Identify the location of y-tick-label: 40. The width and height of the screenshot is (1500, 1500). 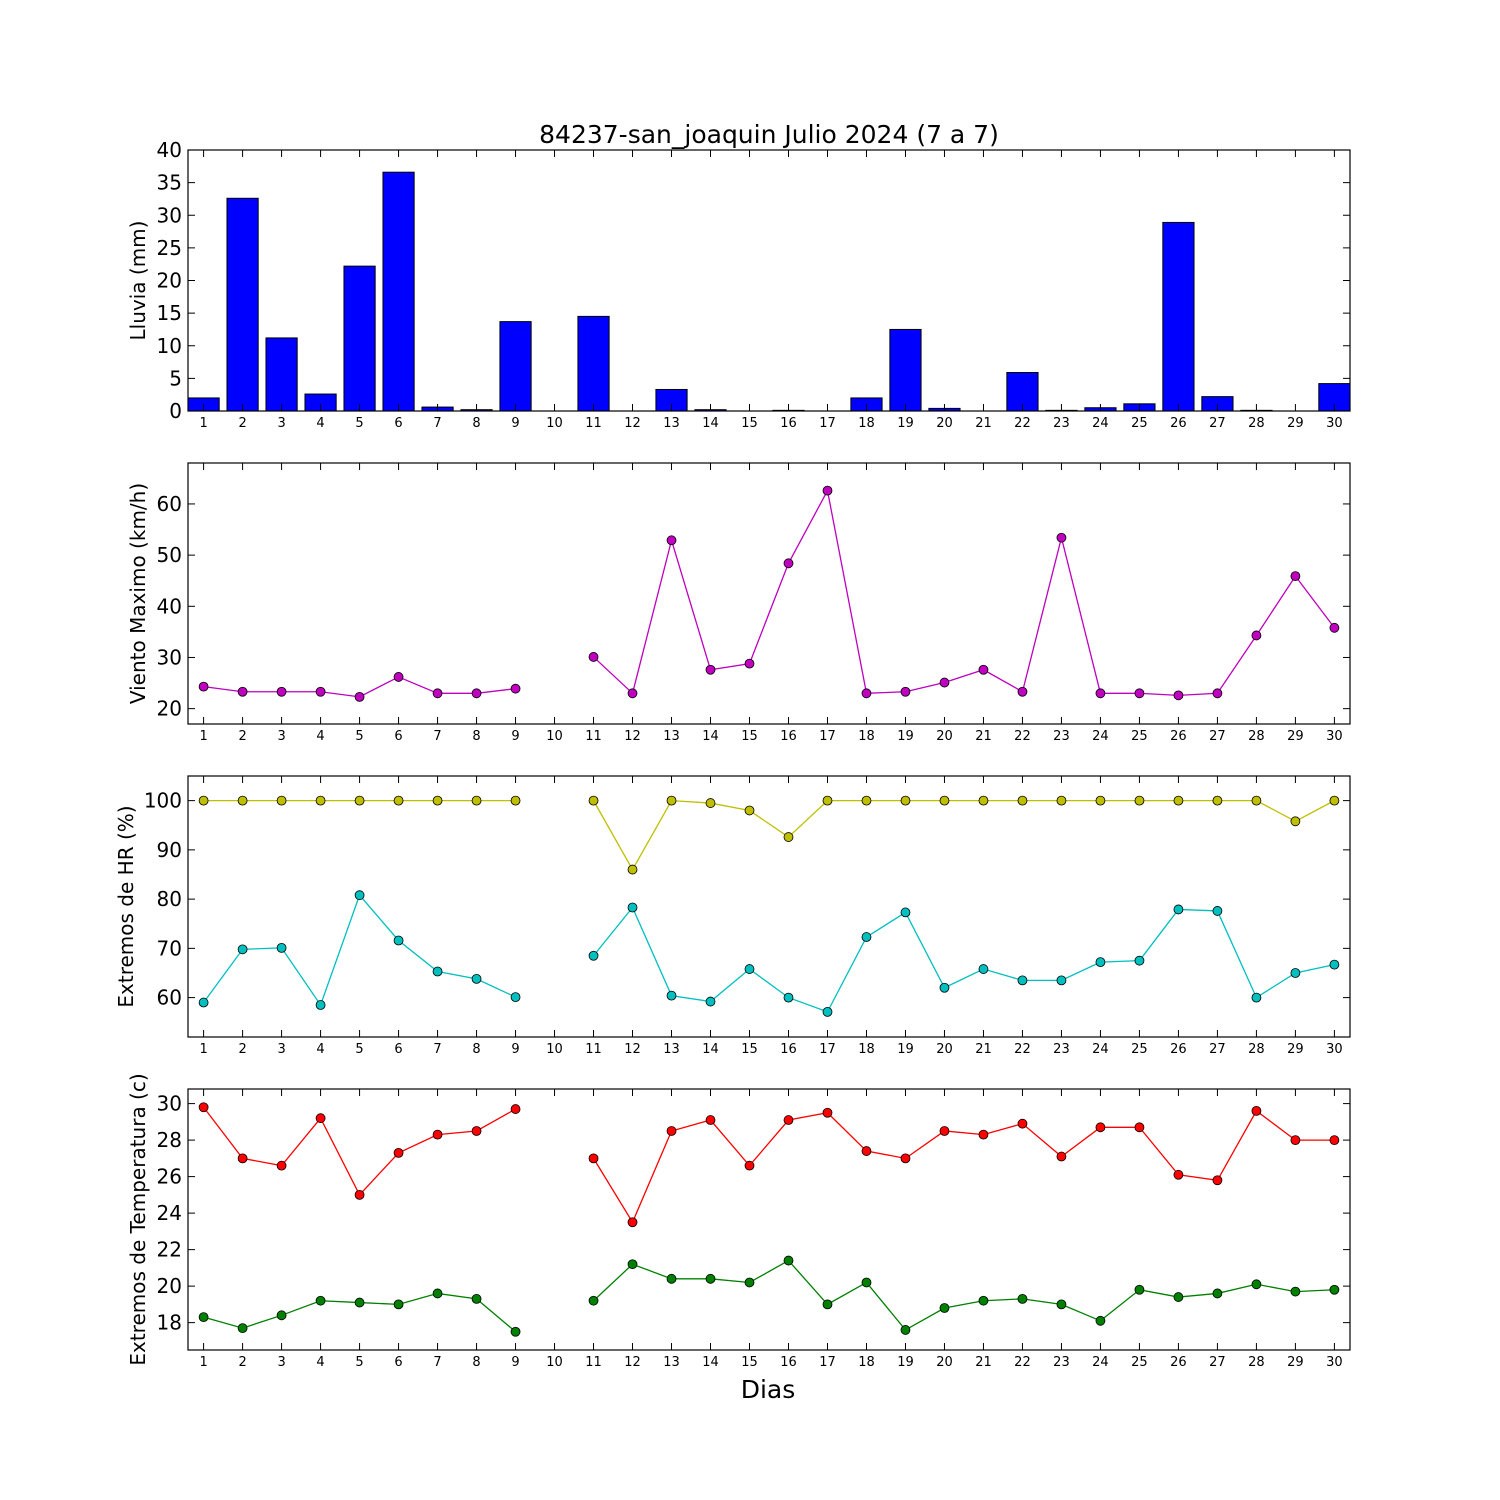
(169, 606).